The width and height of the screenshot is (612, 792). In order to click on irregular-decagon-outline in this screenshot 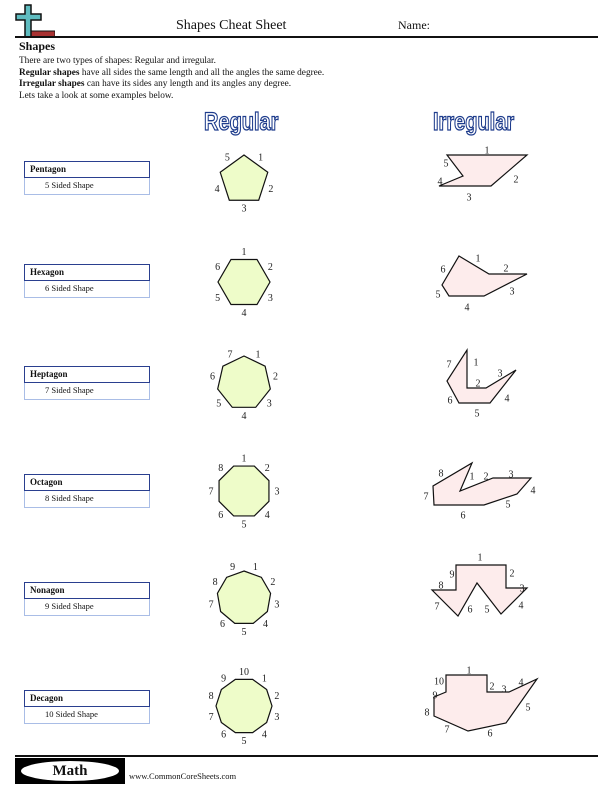, I will do `click(486, 703)`.